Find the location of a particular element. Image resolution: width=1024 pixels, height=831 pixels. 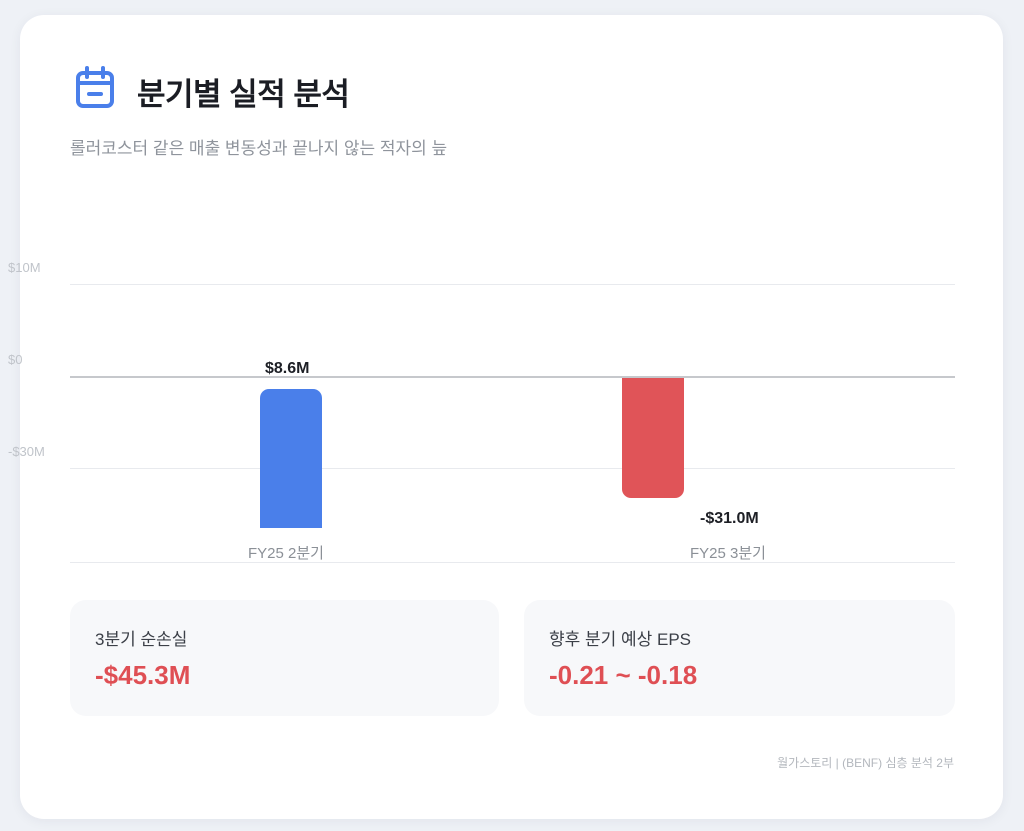

stat-card-eps: 향후 분기 예상 EPS -0.21 ~ -0.18 is located at coordinates (739, 658).